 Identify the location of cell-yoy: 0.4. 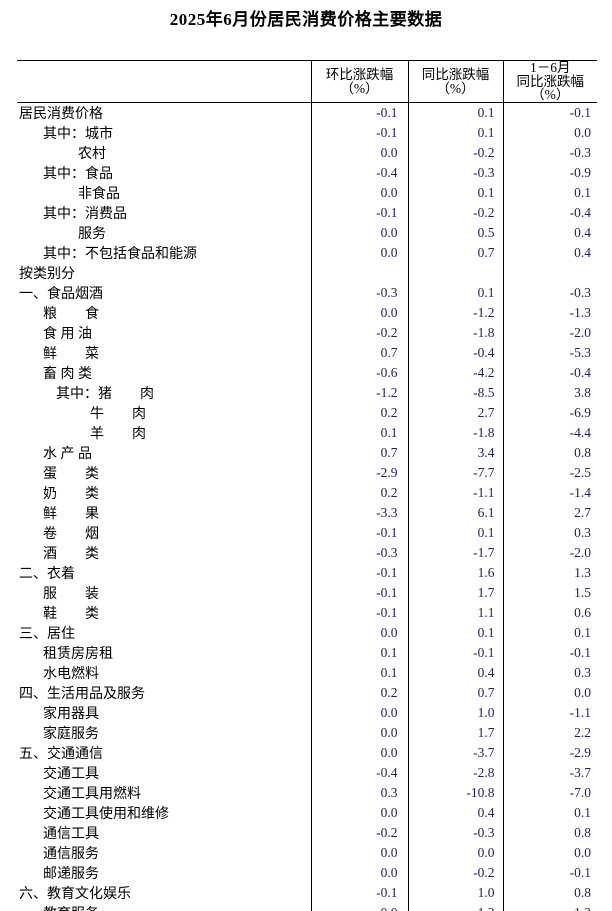
(455, 673).